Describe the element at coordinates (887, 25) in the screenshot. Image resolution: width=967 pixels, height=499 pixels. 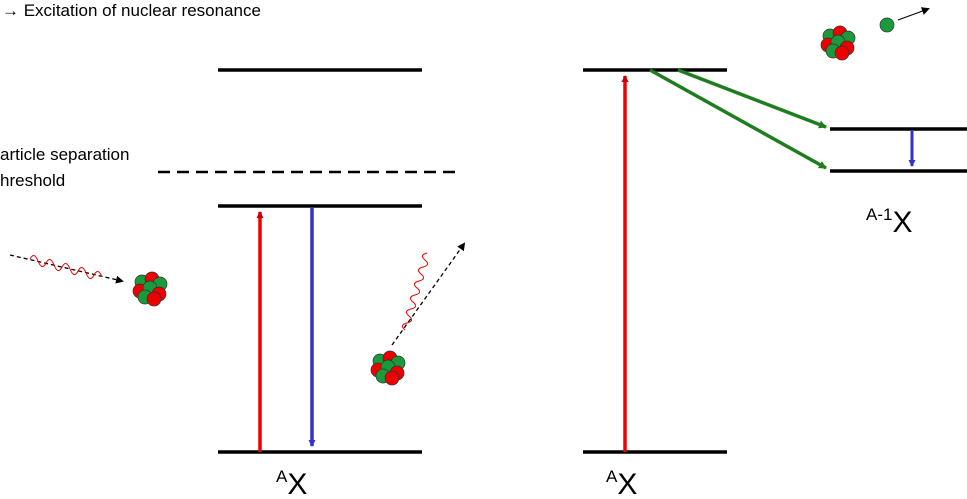
I see `particle` at that location.